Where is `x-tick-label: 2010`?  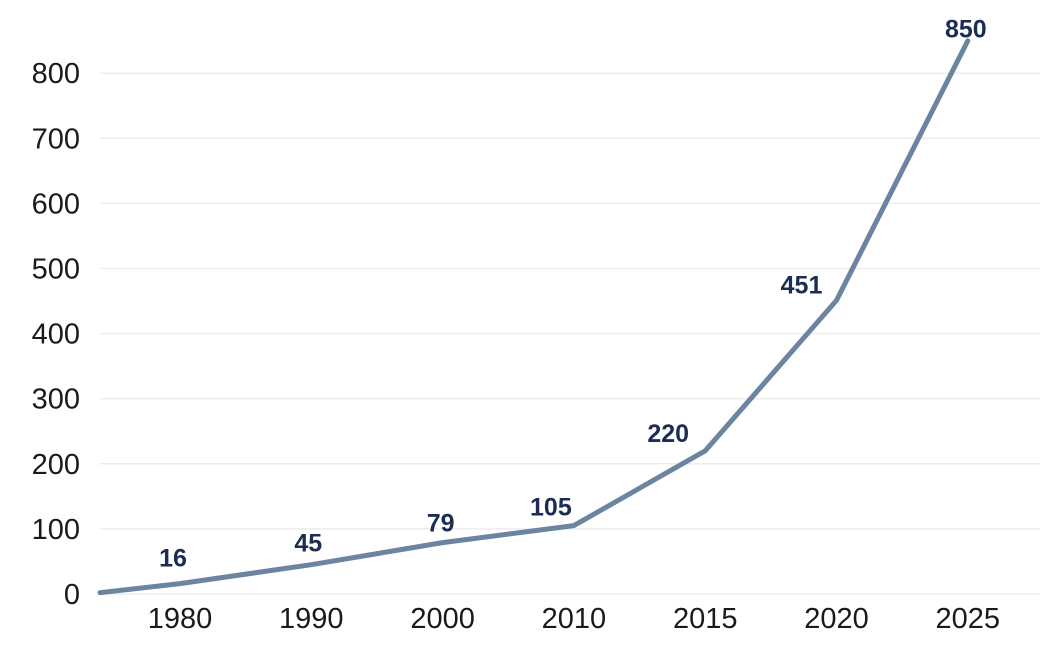
x-tick-label: 2010 is located at coordinates (574, 619).